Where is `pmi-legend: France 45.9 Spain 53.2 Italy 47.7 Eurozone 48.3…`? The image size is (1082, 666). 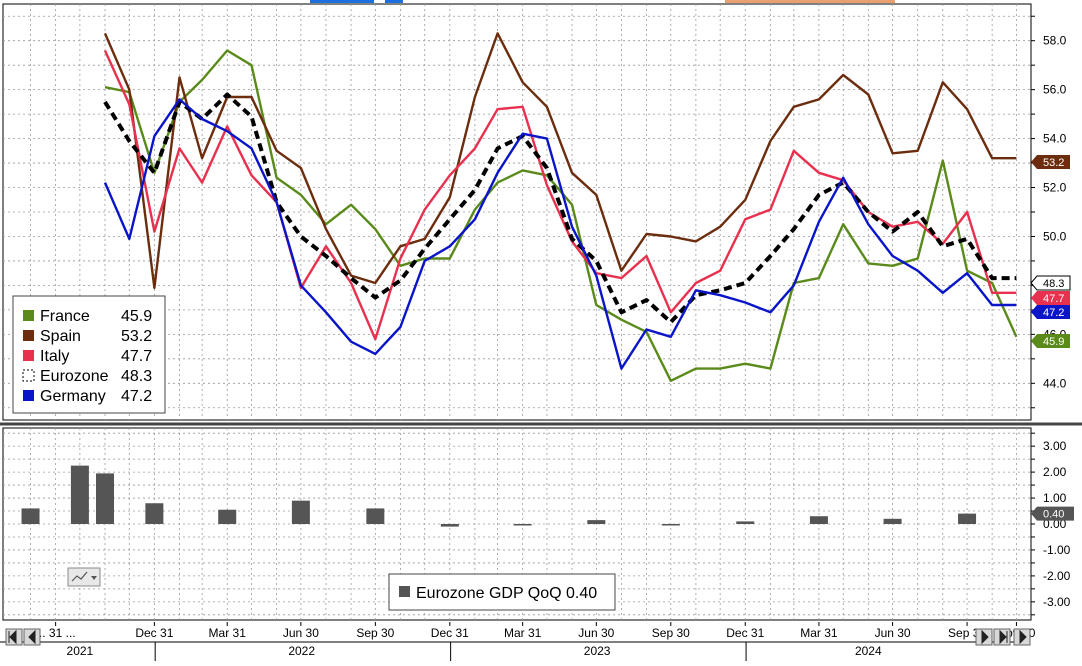
pmi-legend: France 45.9 Spain 53.2 Italy 47.7 Eurozone 48.3… is located at coordinates (89, 354).